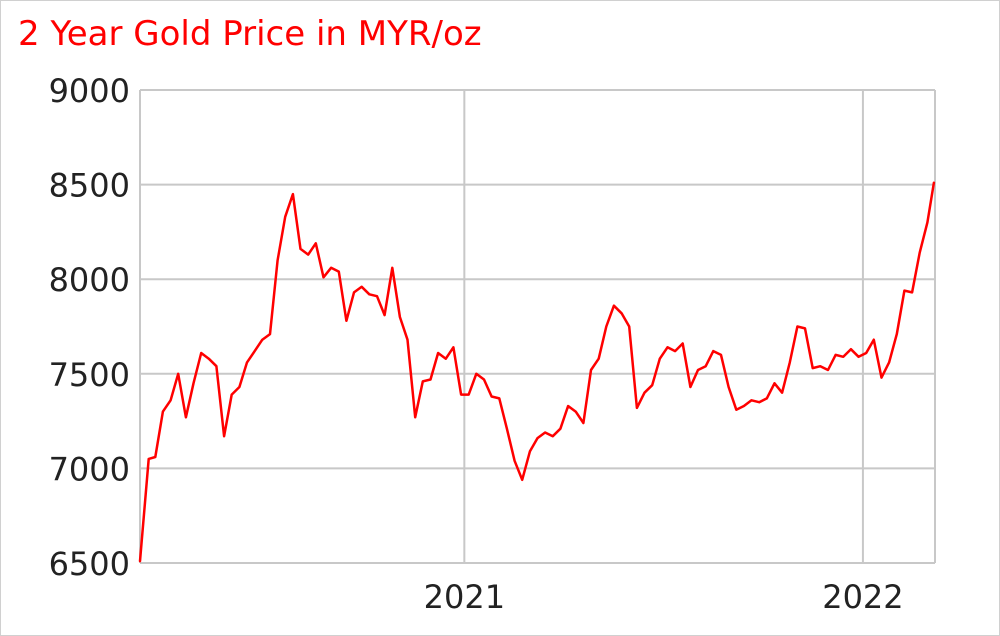 This screenshot has width=1000, height=636. Describe the element at coordinates (89, 186) in the screenshot. I see `y-tick-label: 8500` at that location.